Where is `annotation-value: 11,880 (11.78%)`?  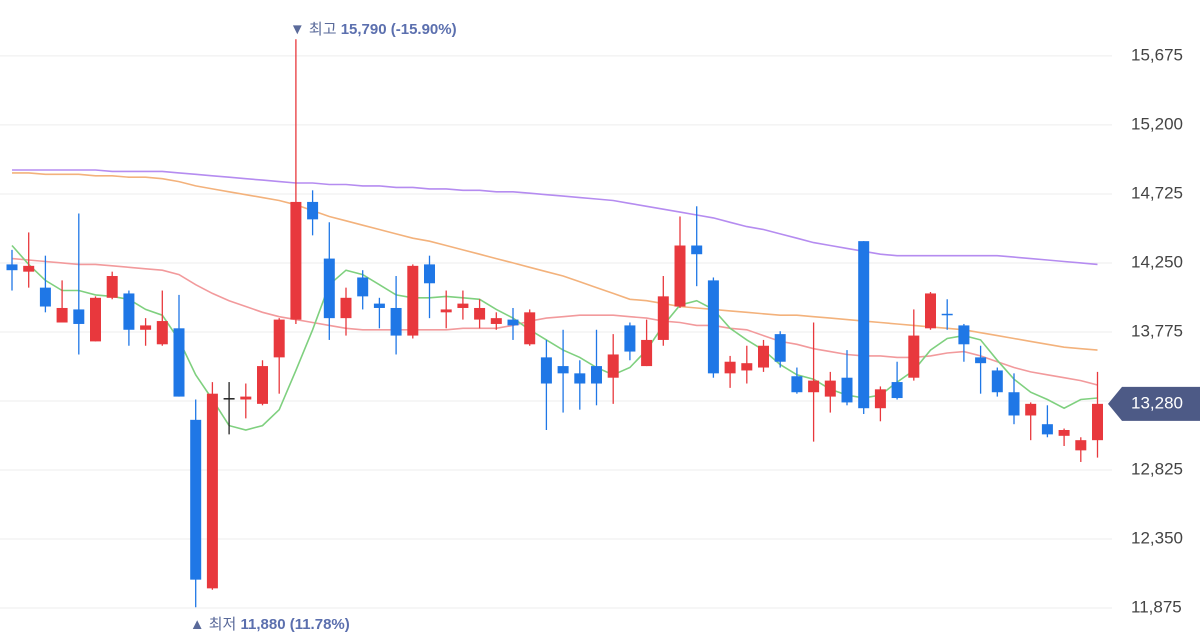 annotation-value: 11,880 (11.78%) is located at coordinates (294, 624).